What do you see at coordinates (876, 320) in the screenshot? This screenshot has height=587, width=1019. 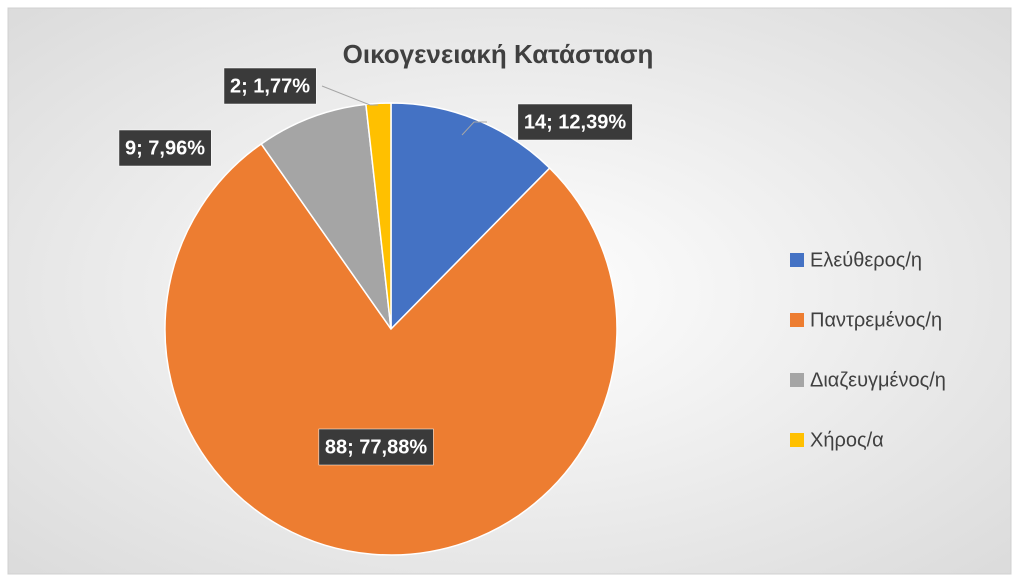 I see `legend-label: Παντρεμένος/η` at bounding box center [876, 320].